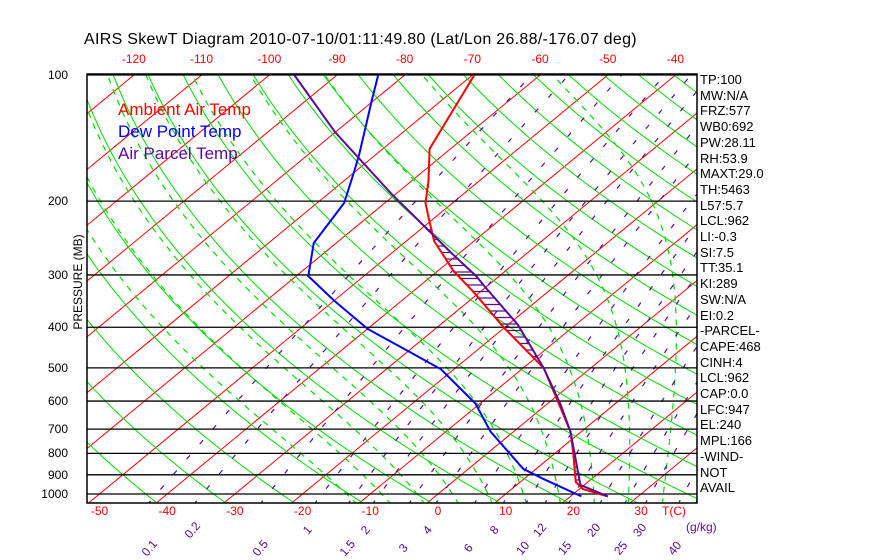 This screenshot has width=870, height=560. What do you see at coordinates (717, 488) in the screenshot?
I see `sounding-index-label: AVAIL` at bounding box center [717, 488].